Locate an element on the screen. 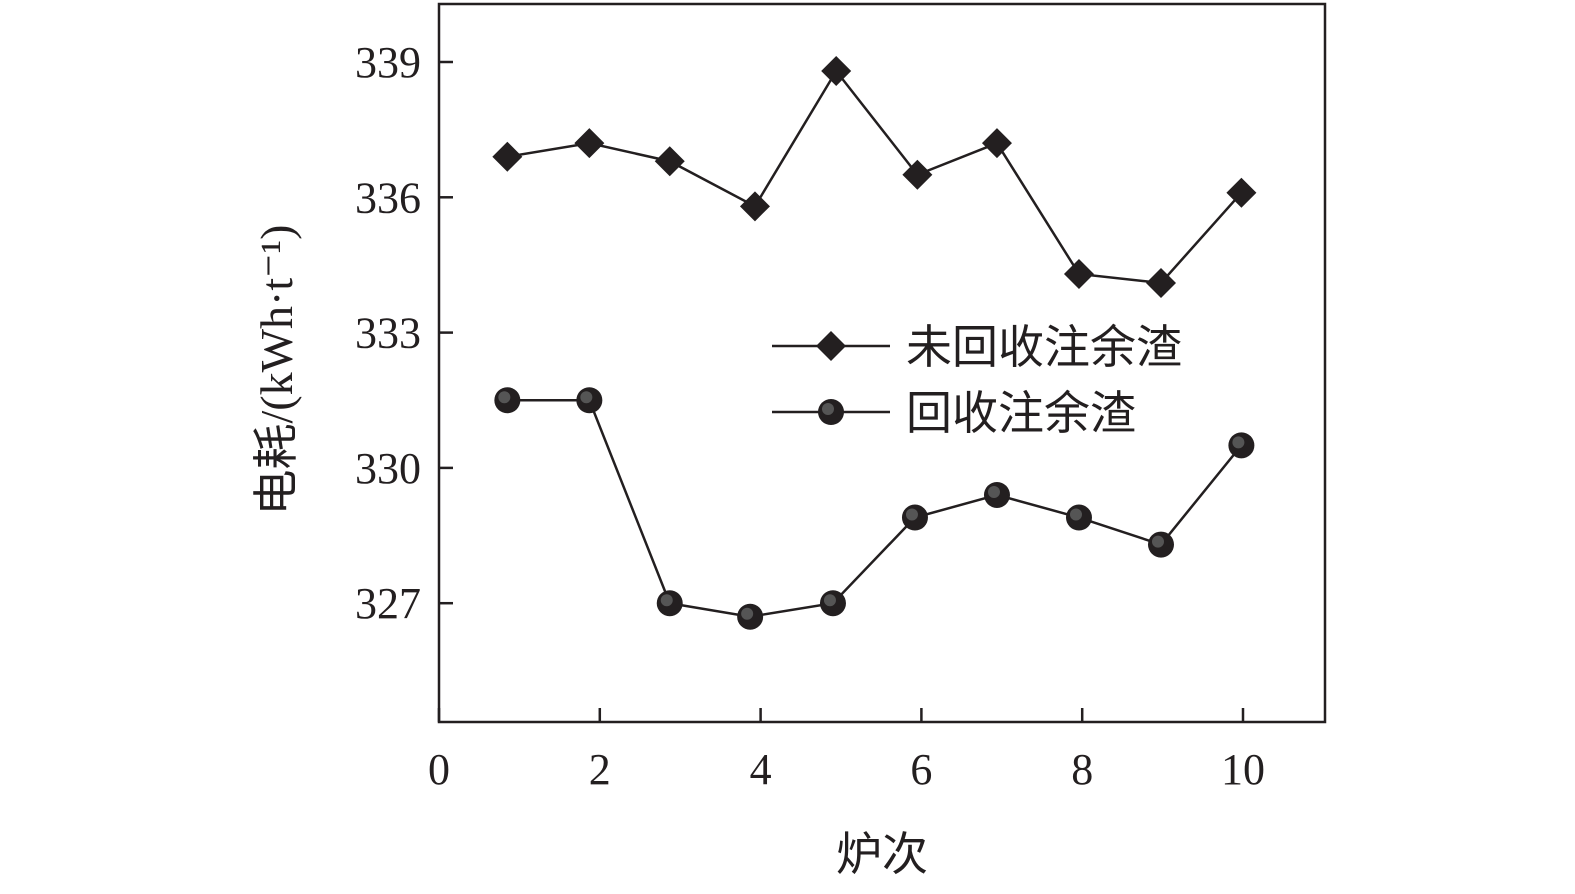 The image size is (1575, 894). x-axis-label: 炉次 is located at coordinates (882, 854).